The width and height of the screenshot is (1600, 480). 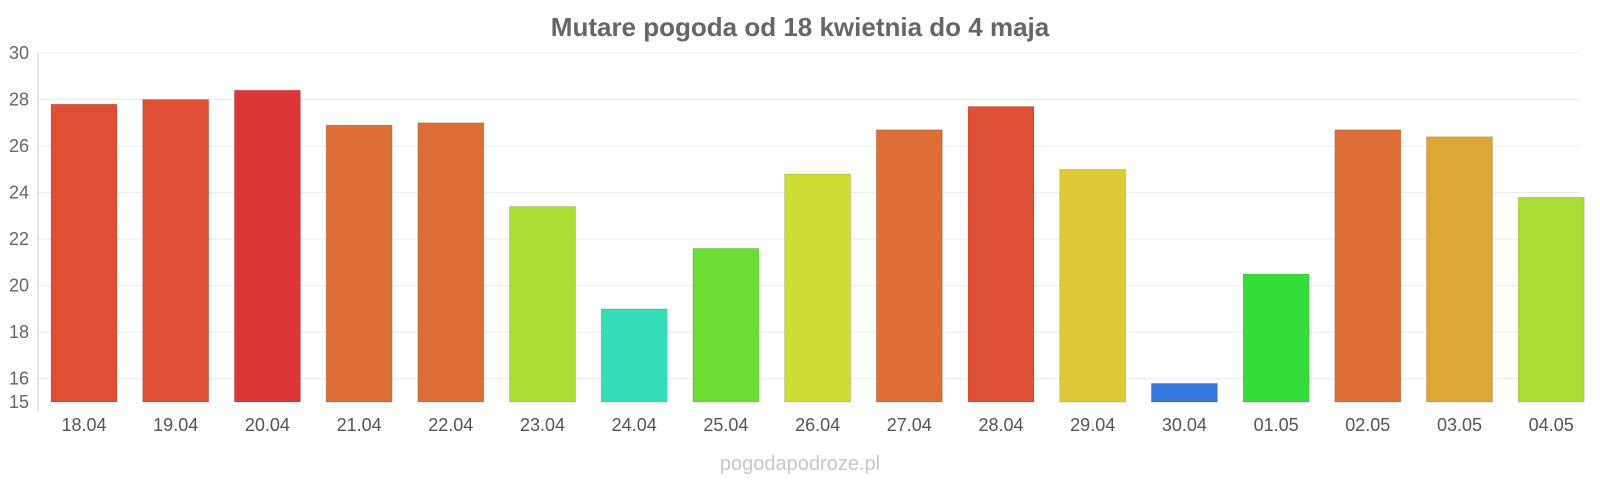 I want to click on source-credit: pogodapodroze.pl, so click(x=800, y=464).